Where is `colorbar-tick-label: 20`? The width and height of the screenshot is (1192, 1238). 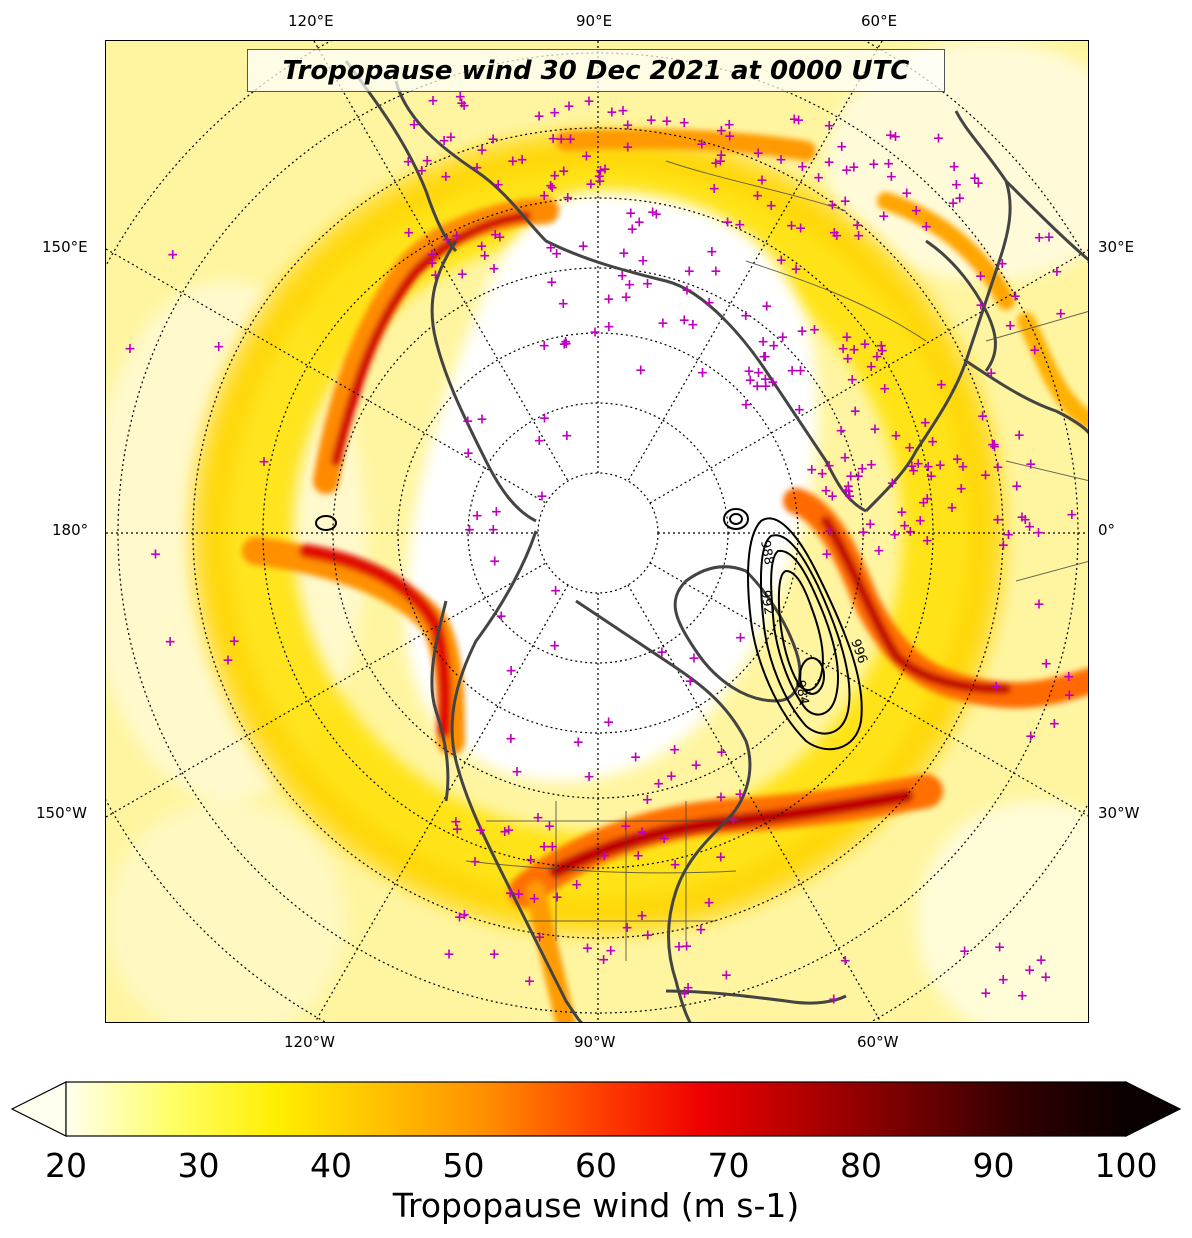
colorbar-tick-label: 20 is located at coordinates (66, 1165).